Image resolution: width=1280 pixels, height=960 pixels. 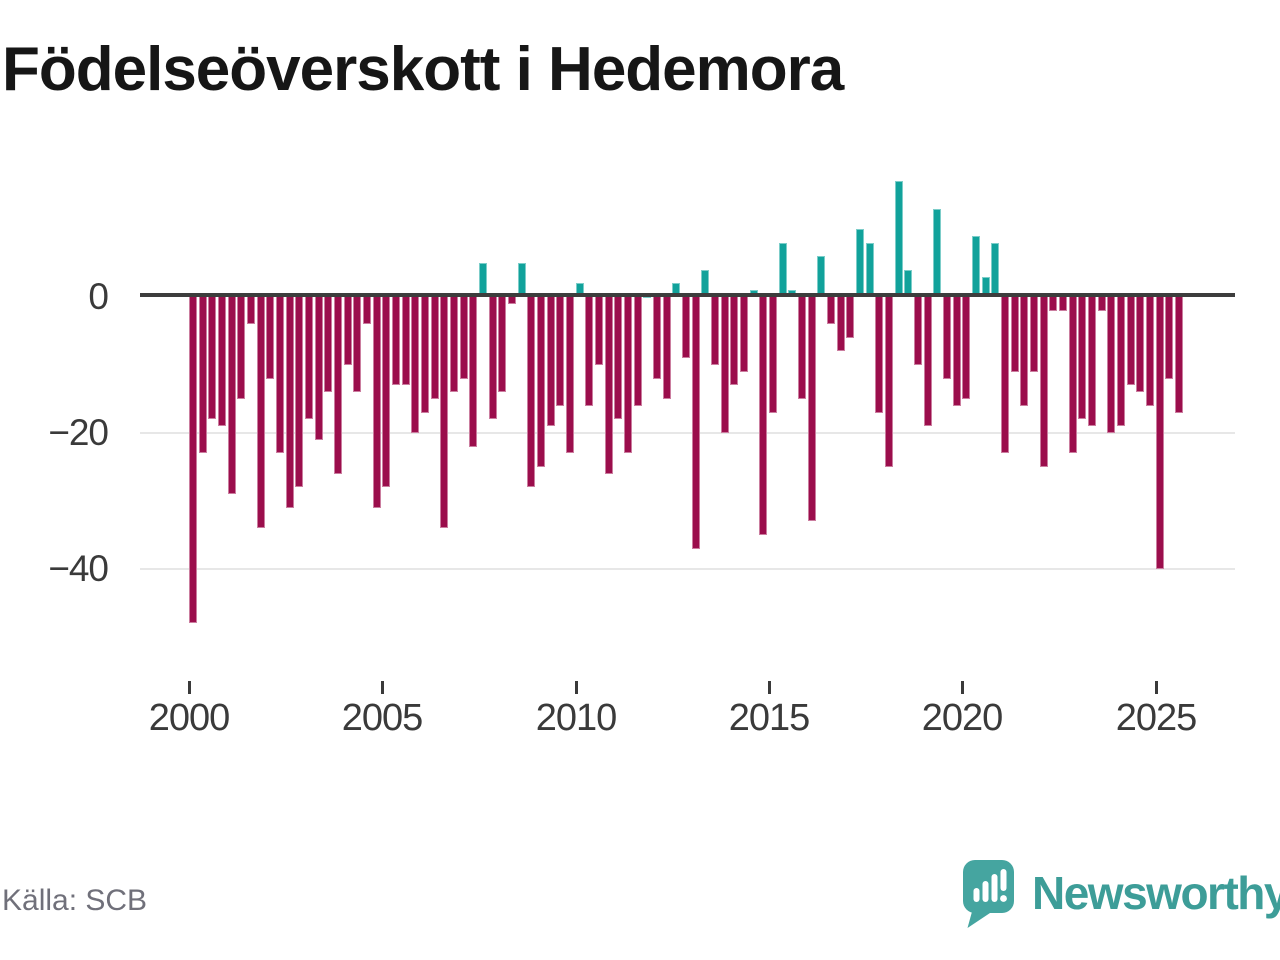 What do you see at coordinates (1092, 361) in the screenshot?
I see `bar-2023-q2` at bounding box center [1092, 361].